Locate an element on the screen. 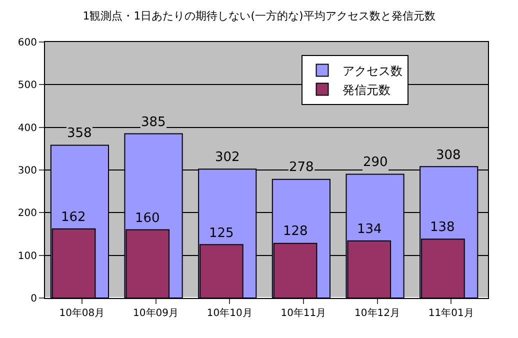 Image resolution: width=518 pixels, height=338 pixels. y-tick-label: 400 is located at coordinates (27, 128).